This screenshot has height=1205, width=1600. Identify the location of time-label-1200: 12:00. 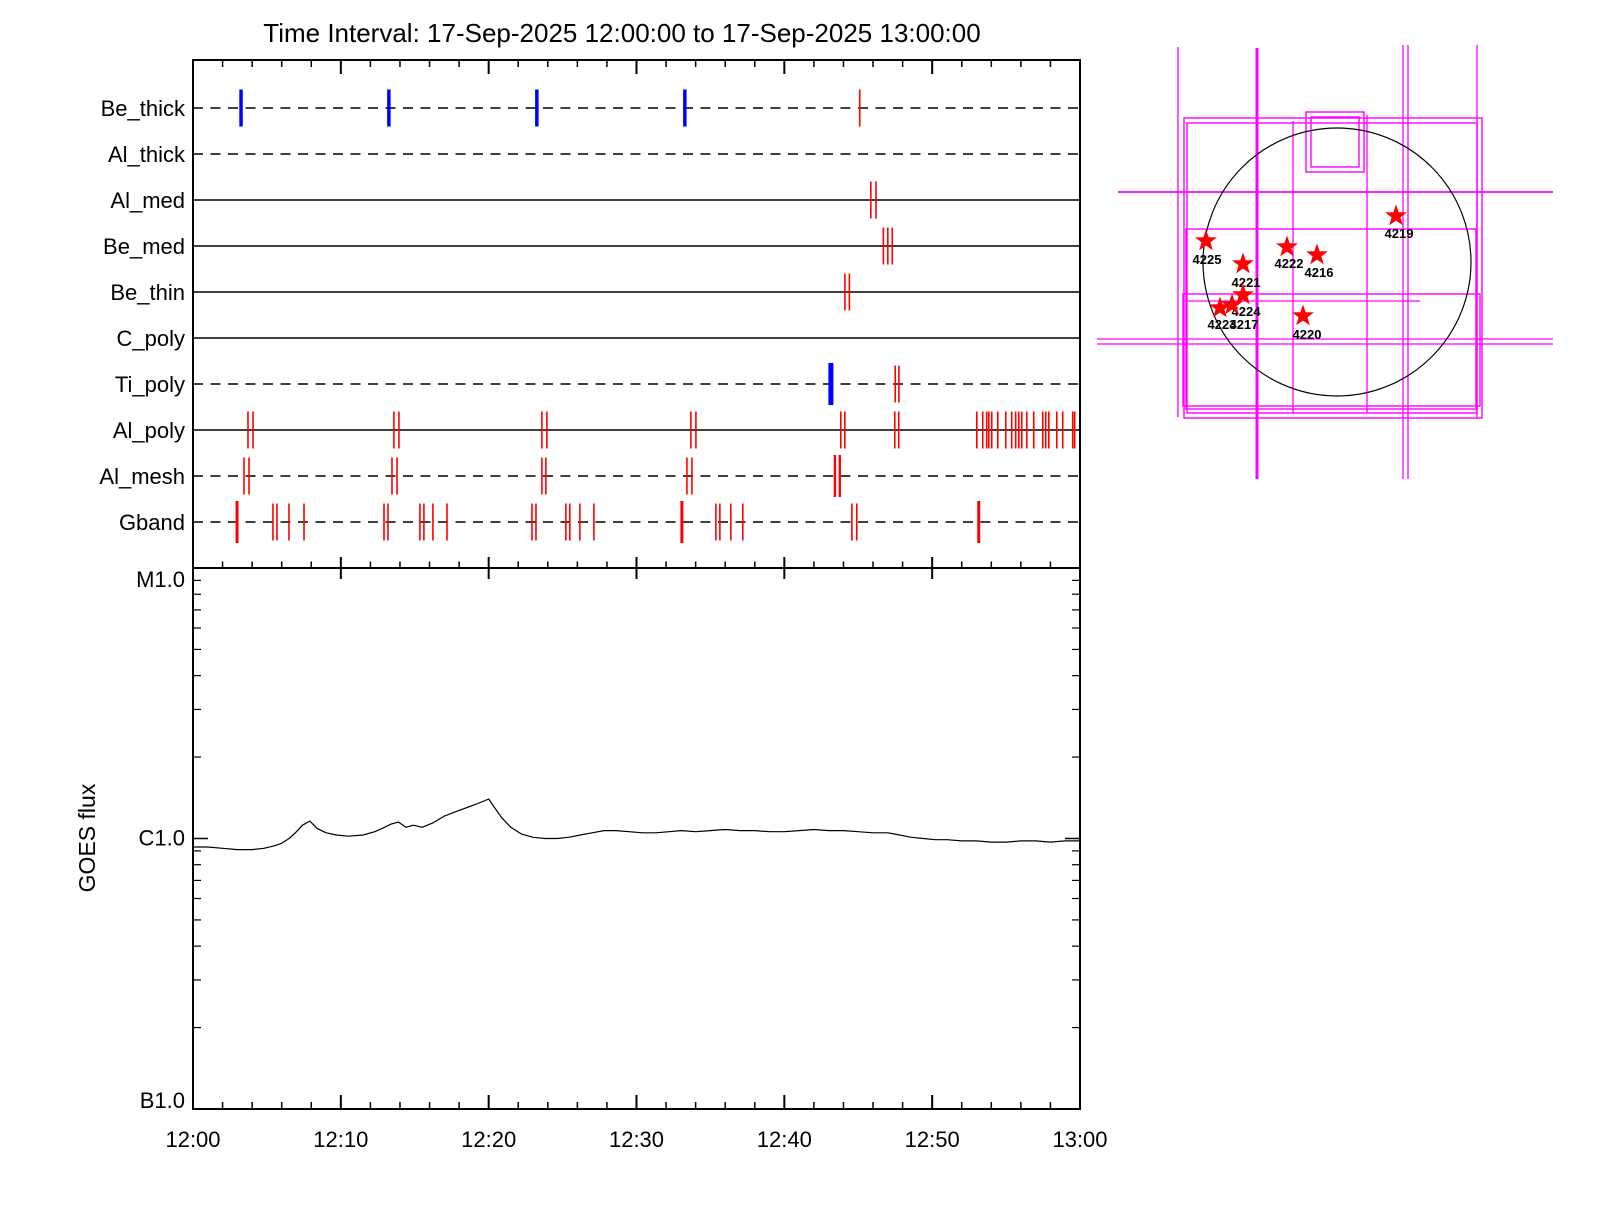
(192, 1139).